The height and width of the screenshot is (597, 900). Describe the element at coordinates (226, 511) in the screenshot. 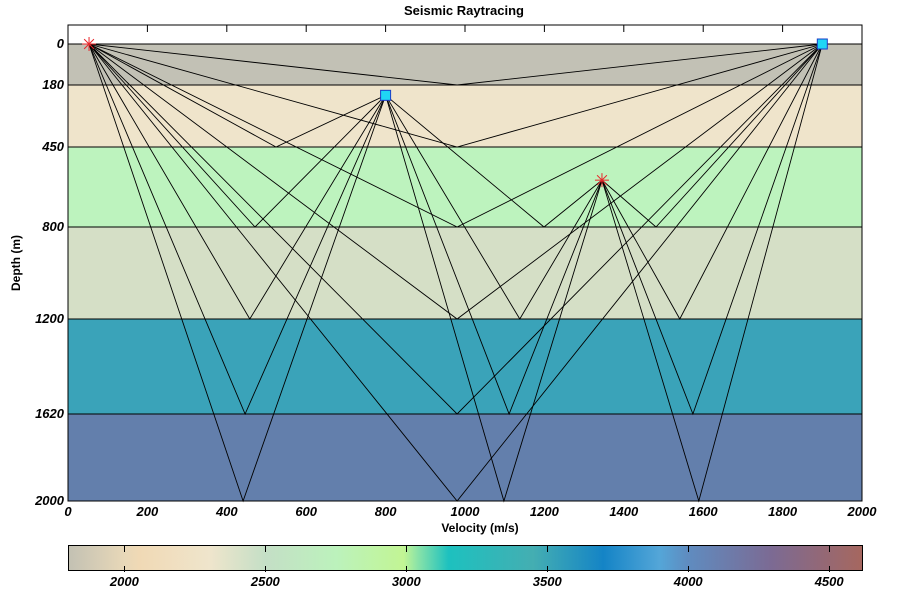

I see `x-tick-label: 400` at that location.